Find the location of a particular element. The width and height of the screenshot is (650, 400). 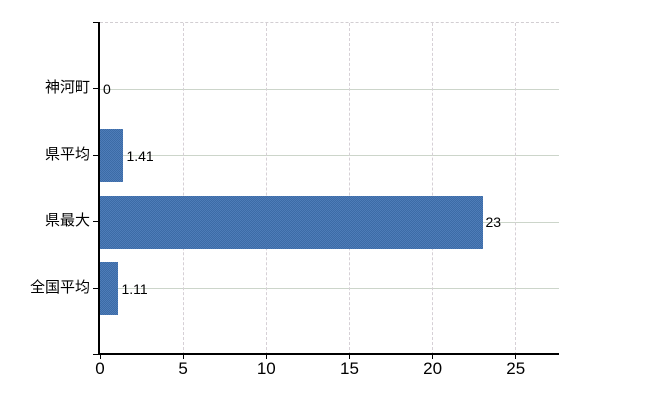

bar-value-label: 0 is located at coordinates (107, 89).